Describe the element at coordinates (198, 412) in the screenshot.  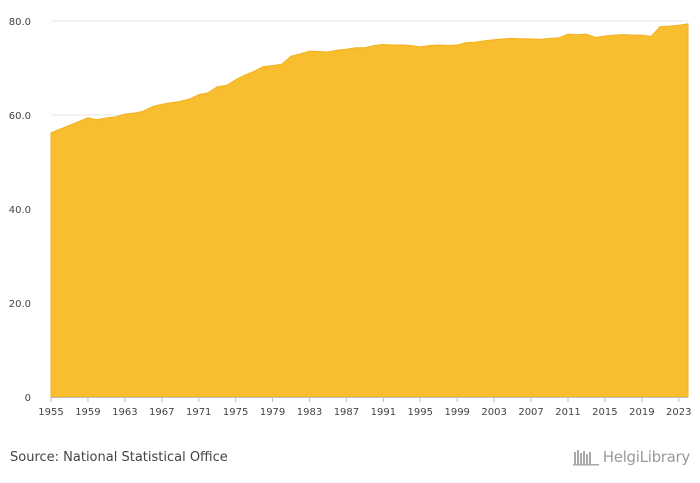
I see `x-tick-label: 1971` at that location.